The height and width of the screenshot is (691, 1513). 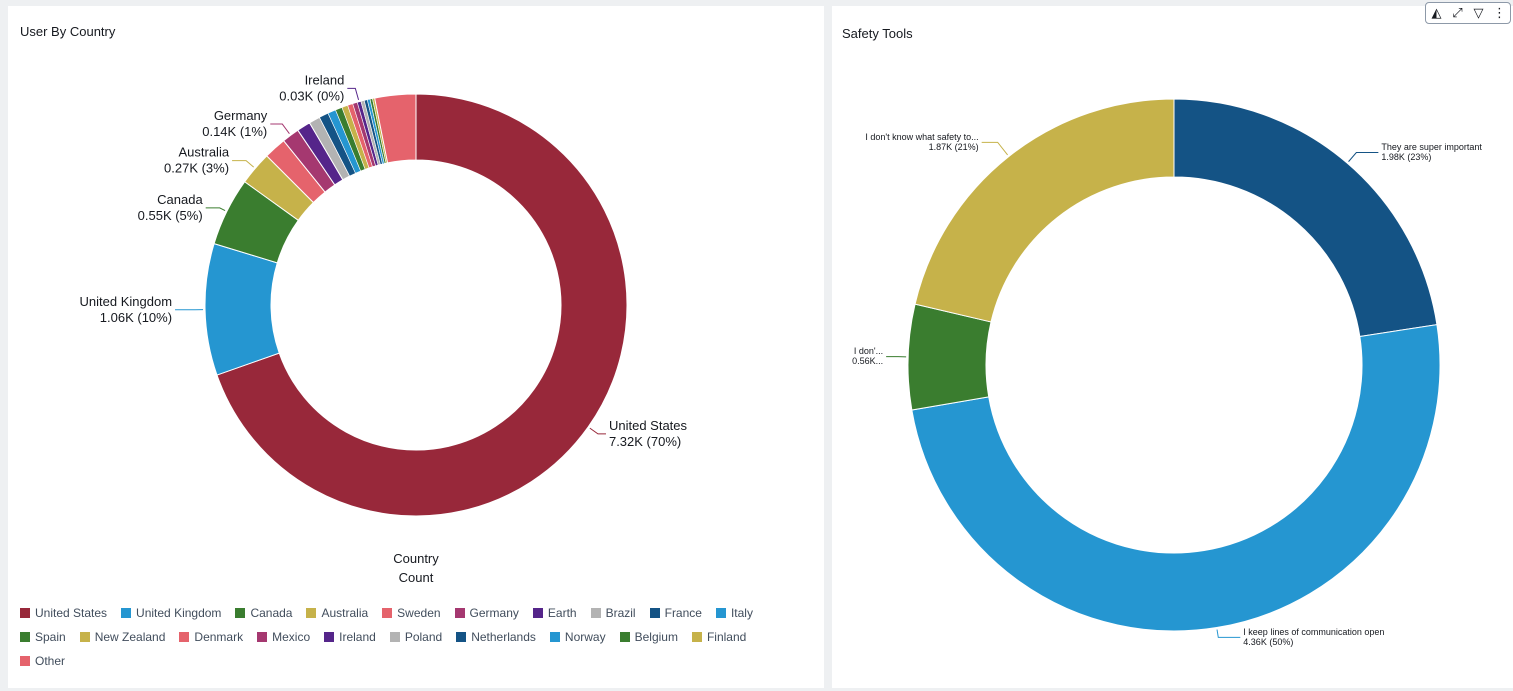 I want to click on legend-item-germany: Germany, so click(x=486, y=612).